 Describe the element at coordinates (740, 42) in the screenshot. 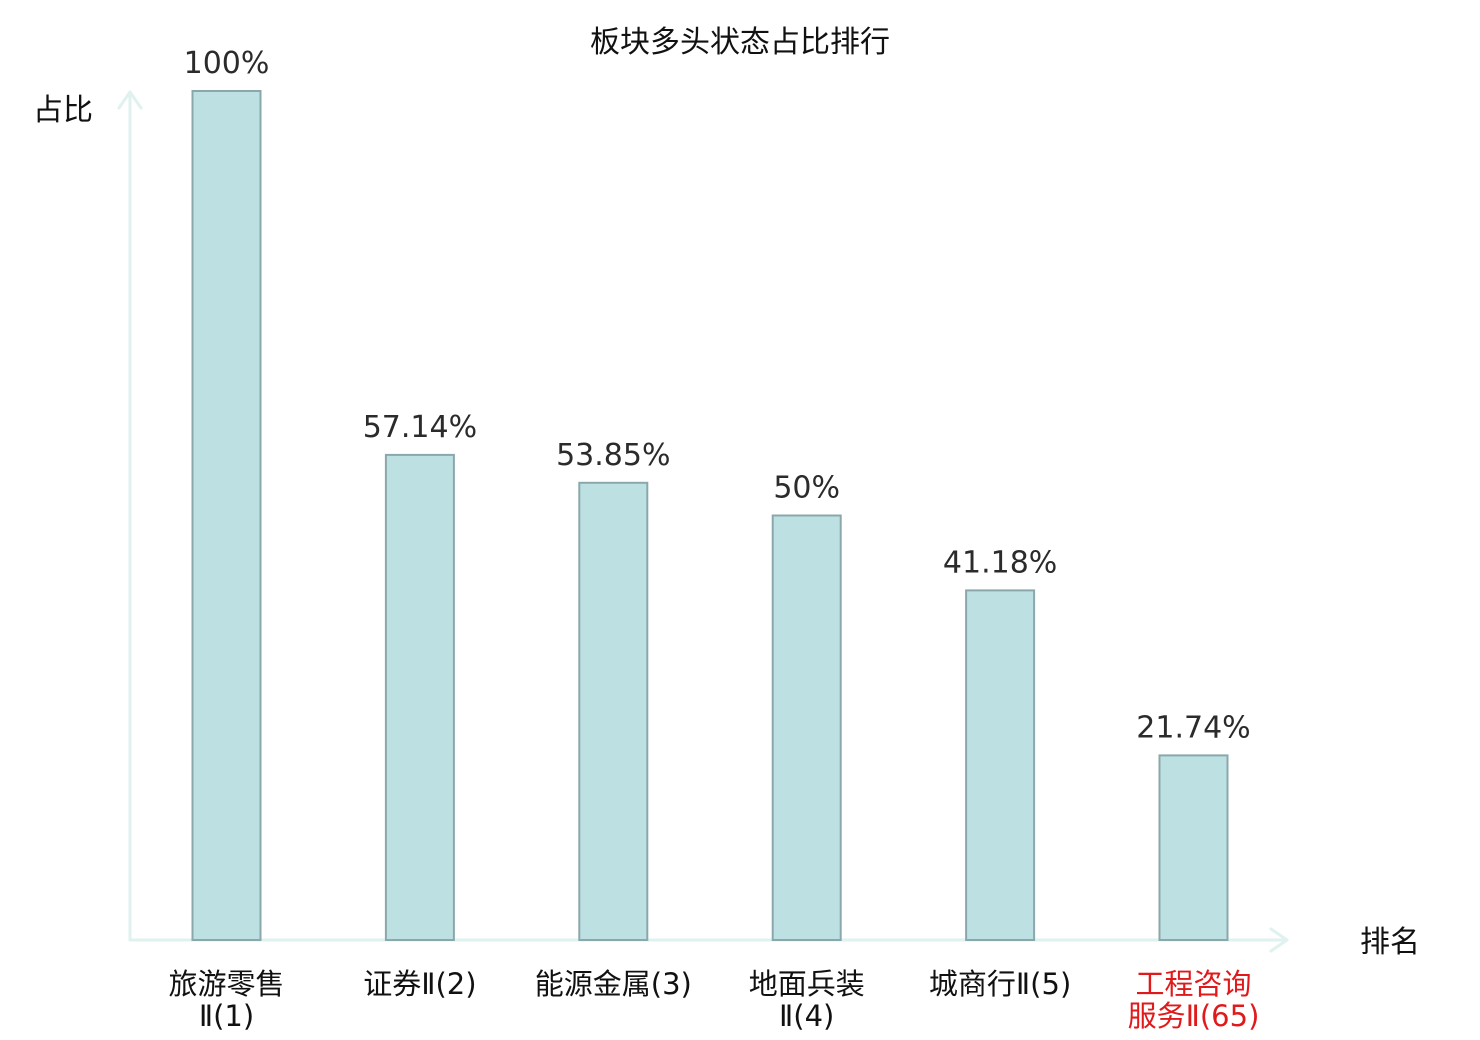

I see `chart-title: 板块多头状态占比排行` at that location.